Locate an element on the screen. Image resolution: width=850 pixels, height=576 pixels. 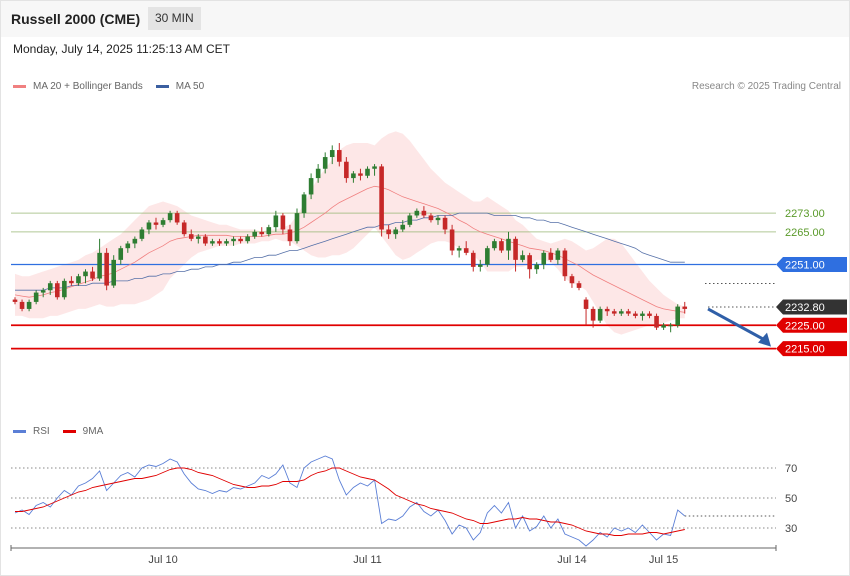
ma50-line is located at coordinates (350, 251).